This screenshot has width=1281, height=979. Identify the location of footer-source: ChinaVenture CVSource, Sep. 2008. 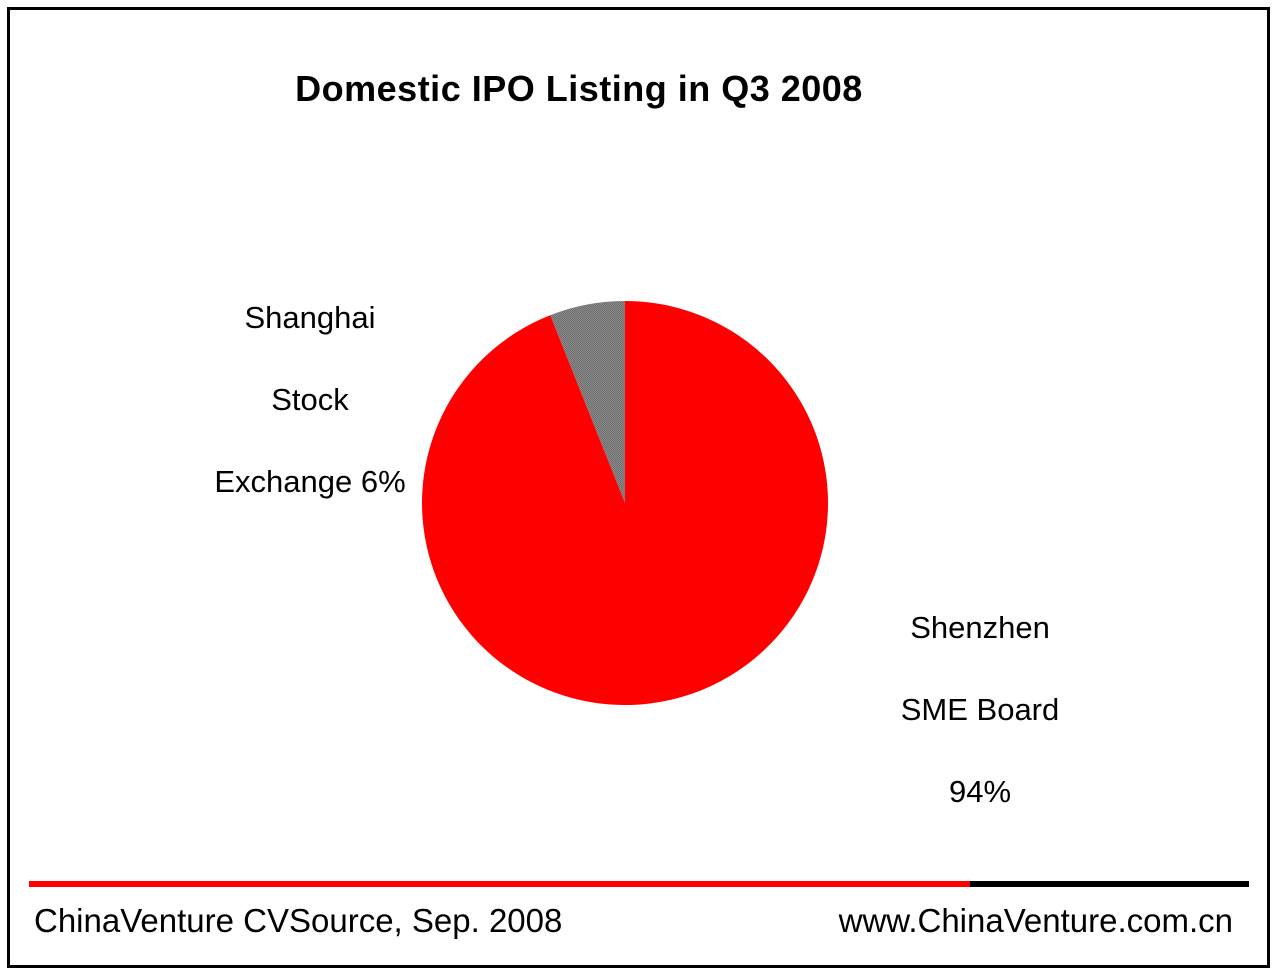
(298, 920).